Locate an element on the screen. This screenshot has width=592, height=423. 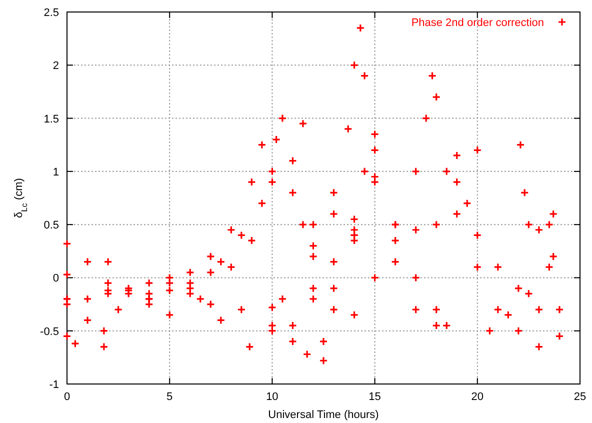
legend-label: Phase 2nd order correction is located at coordinates (477, 23).